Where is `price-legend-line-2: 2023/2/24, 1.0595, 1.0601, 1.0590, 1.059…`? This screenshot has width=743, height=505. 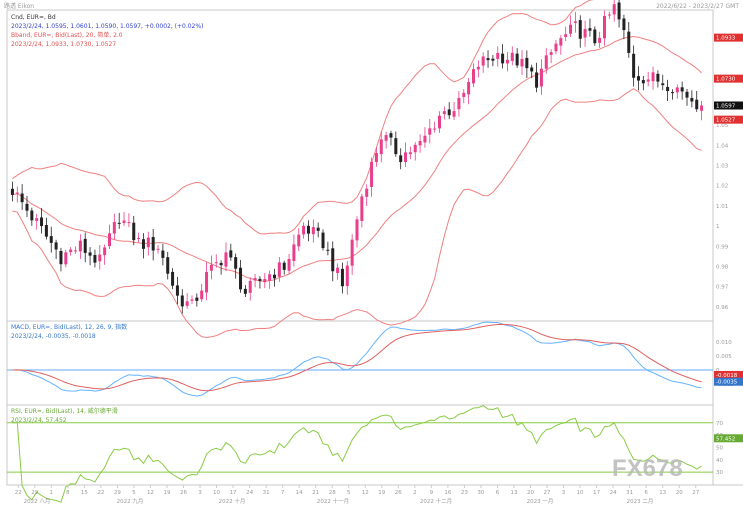
price-legend-line-2: 2023/2/24, 1.0595, 1.0601, 1.0590, 1.059… is located at coordinates (107, 26).